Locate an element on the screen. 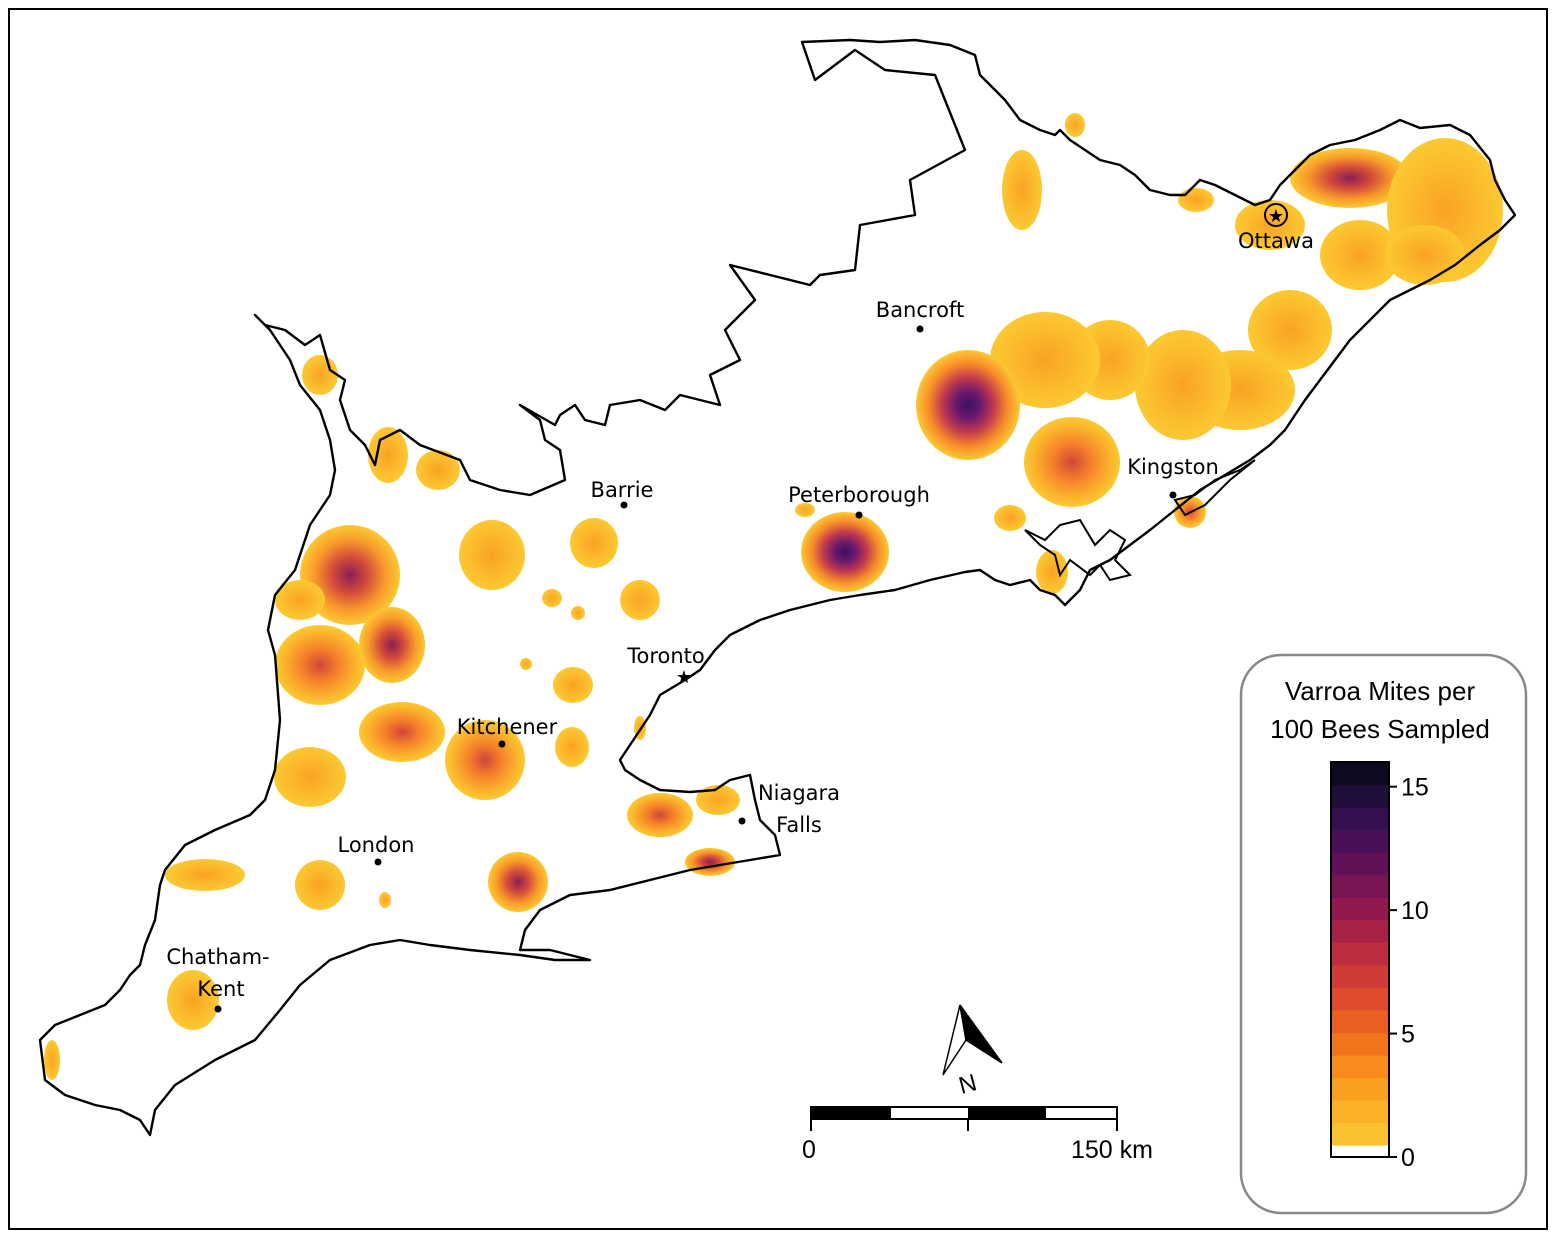  thousand-islands-coast is located at coordinates (1078, 550).